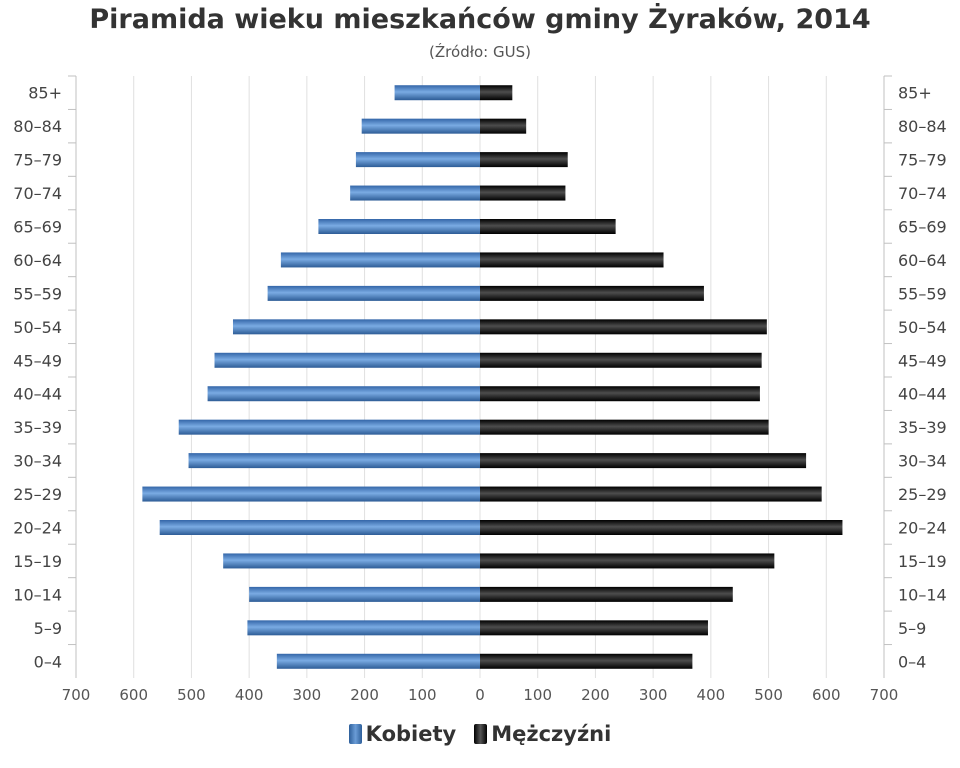  Describe the element at coordinates (922, 293) in the screenshot. I see `category-label-right: 55–59` at that location.